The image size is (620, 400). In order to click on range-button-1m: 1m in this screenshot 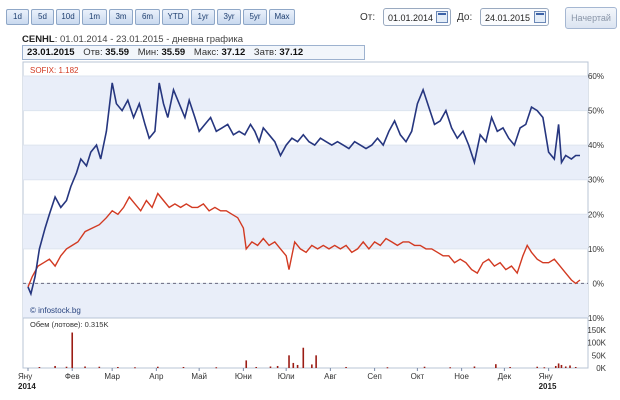, I will do `click(94, 17)`.